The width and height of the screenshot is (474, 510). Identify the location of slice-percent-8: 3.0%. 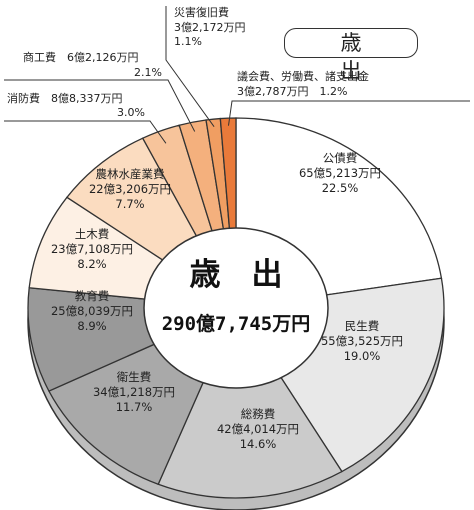
(131, 112).